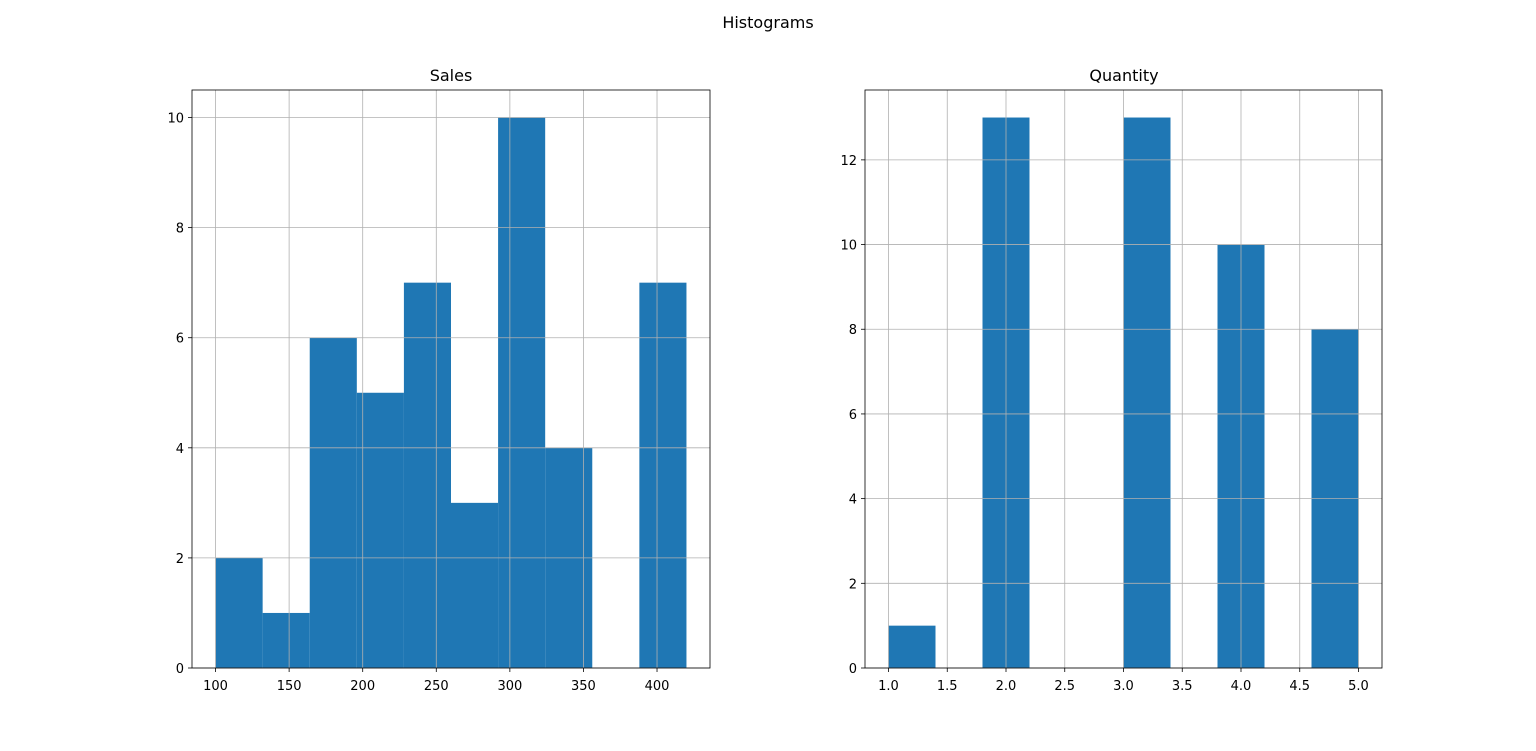  Describe the element at coordinates (583, 686) in the screenshot. I see `sales-x-tick-label-5: 350` at that location.